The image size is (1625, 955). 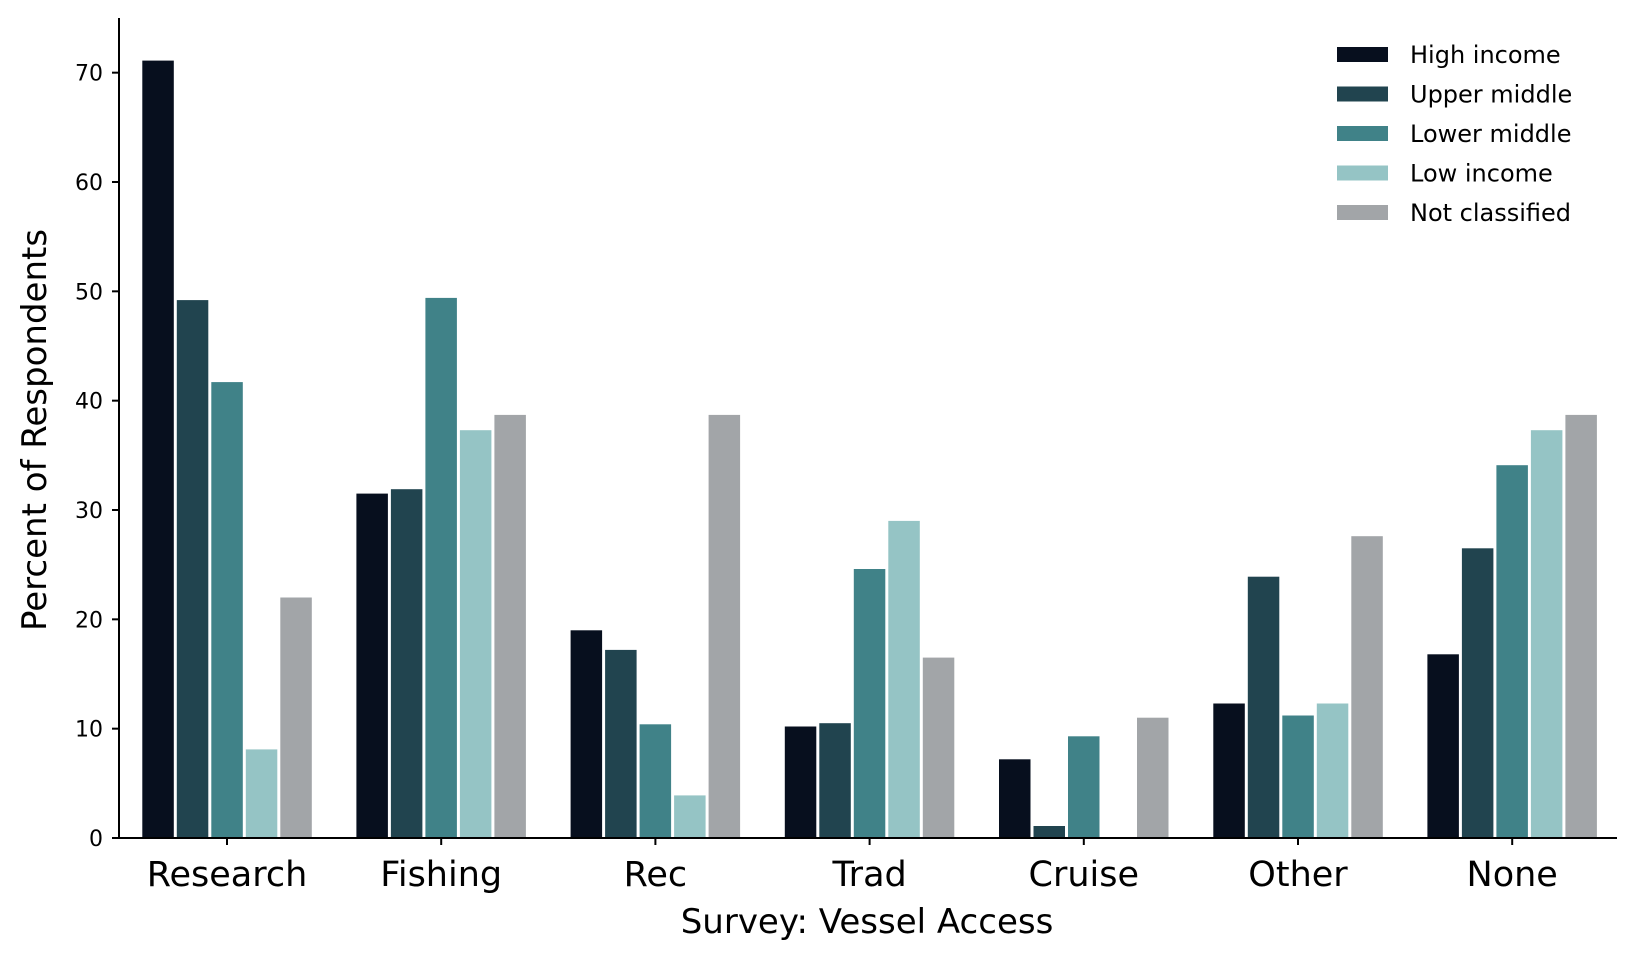 What do you see at coordinates (475, 634) in the screenshot?
I see `bar-fishing-low-income` at bounding box center [475, 634].